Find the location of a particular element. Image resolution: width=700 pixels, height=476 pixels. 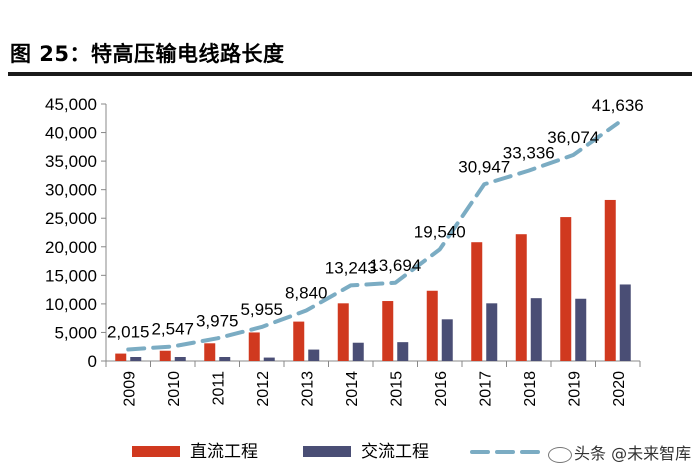

line-data-label: 2,547 is located at coordinates (172, 328).